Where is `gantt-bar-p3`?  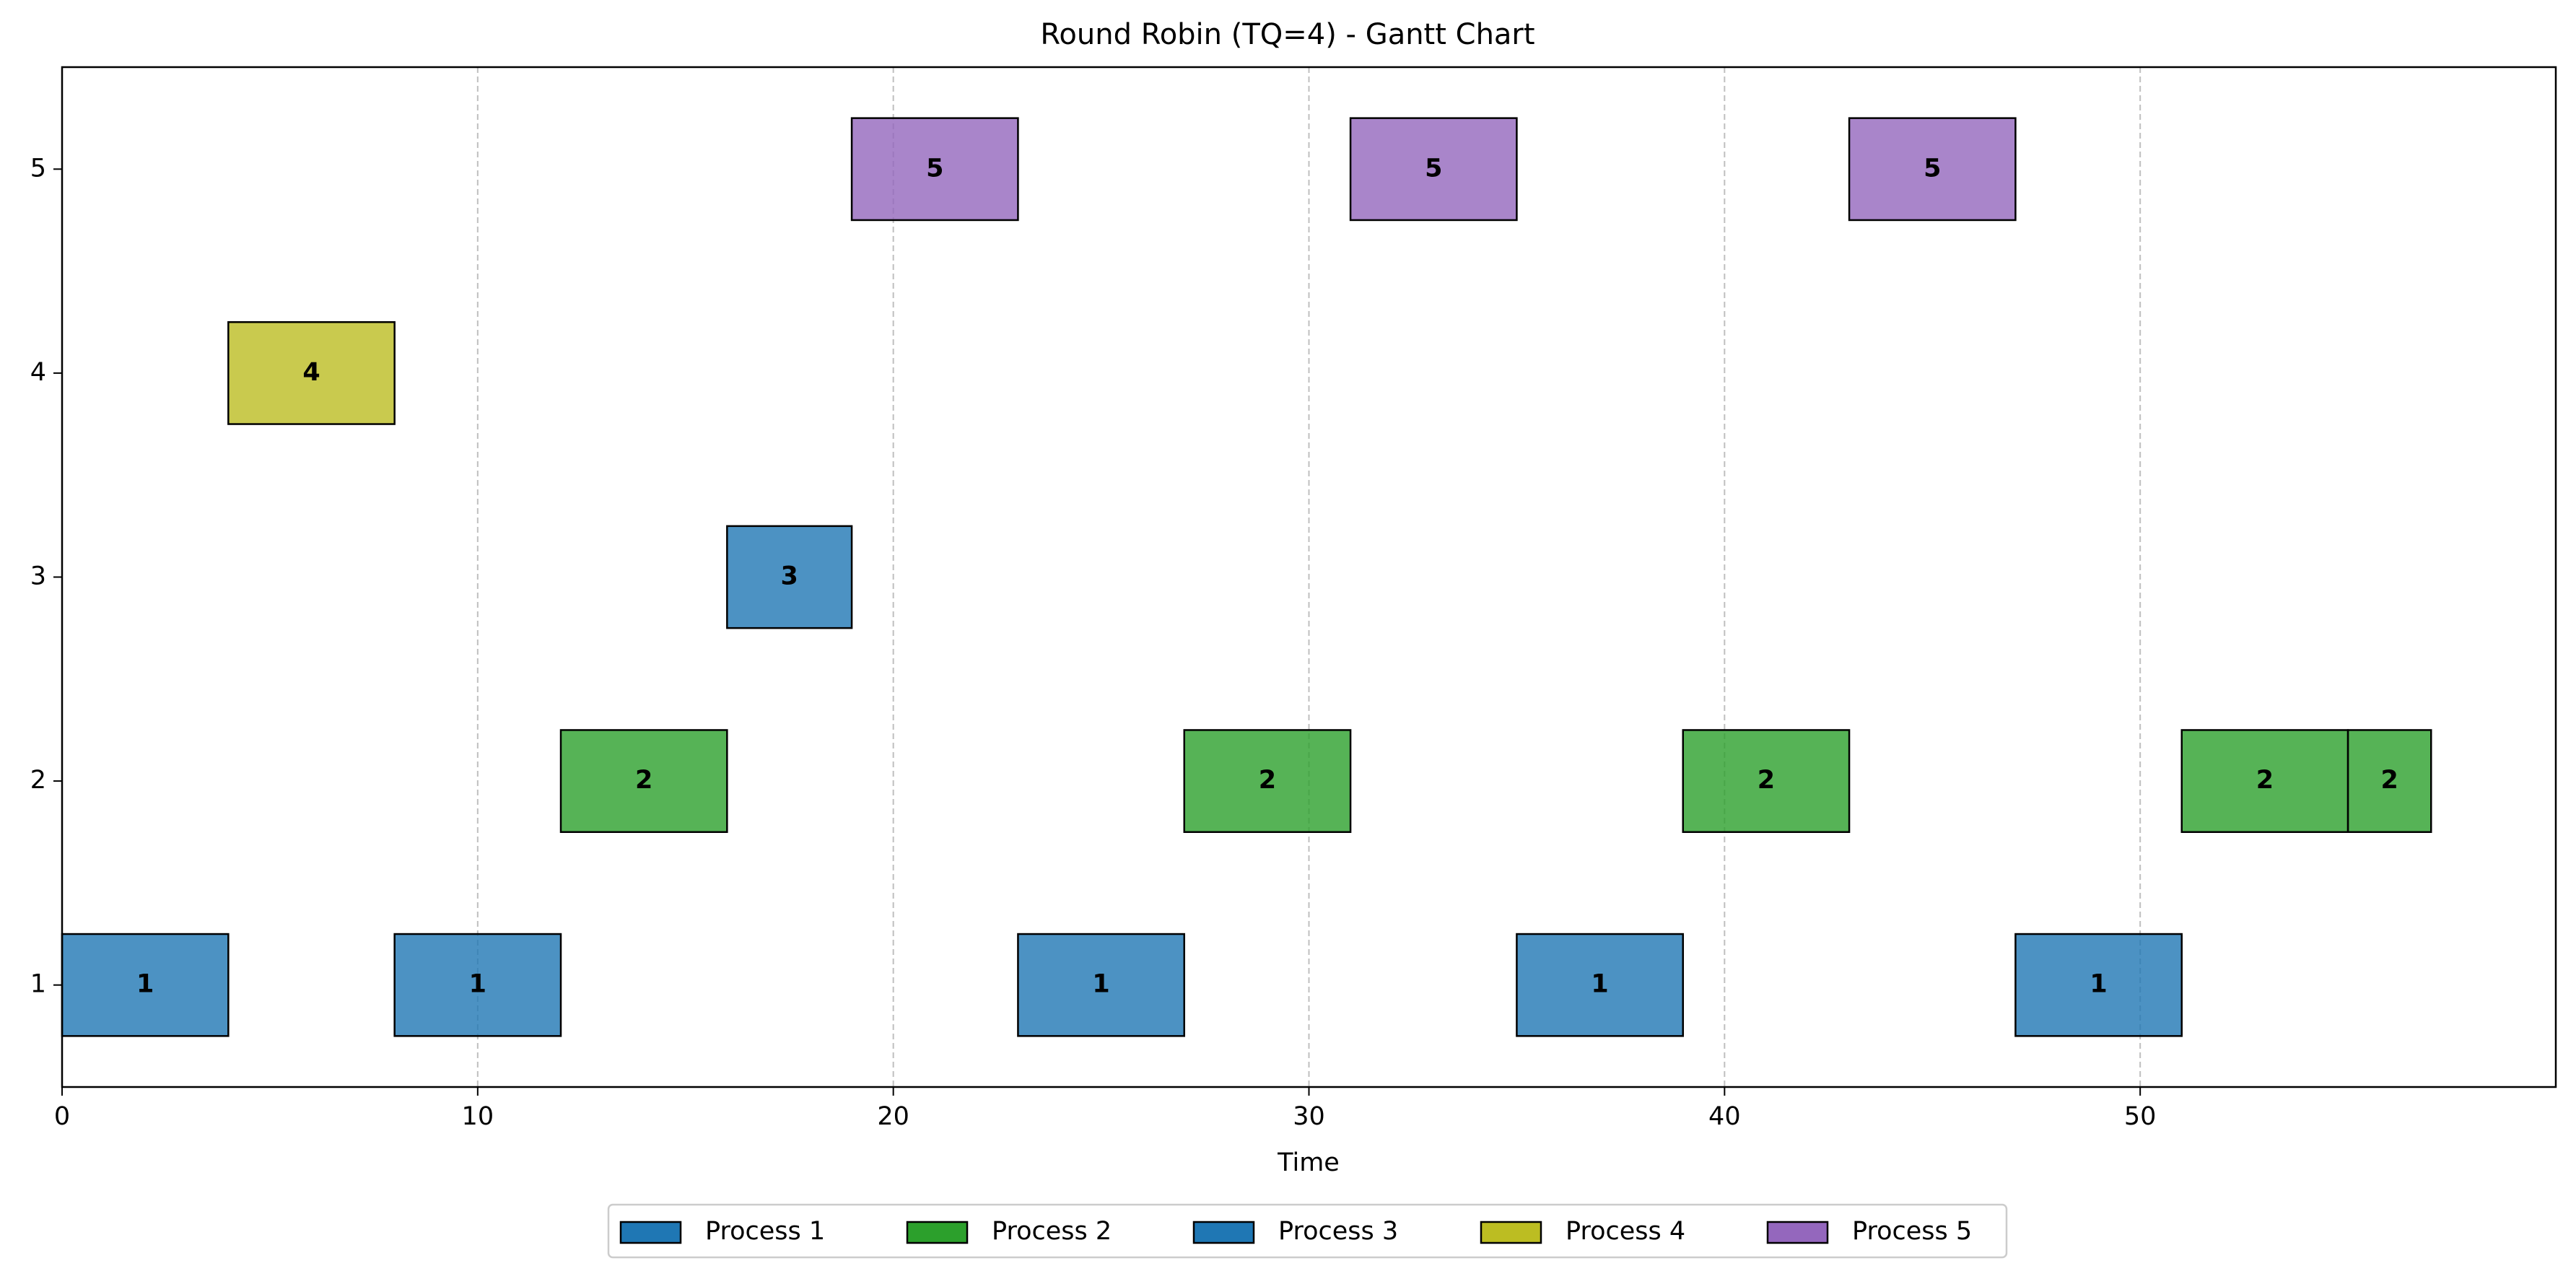 gantt-bar-p3 is located at coordinates (789, 577).